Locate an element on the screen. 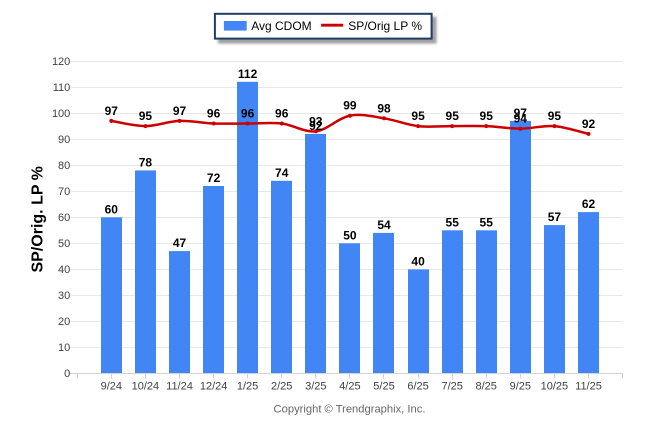 The width and height of the screenshot is (646, 439). svg-text: 47 is located at coordinates (180, 243).